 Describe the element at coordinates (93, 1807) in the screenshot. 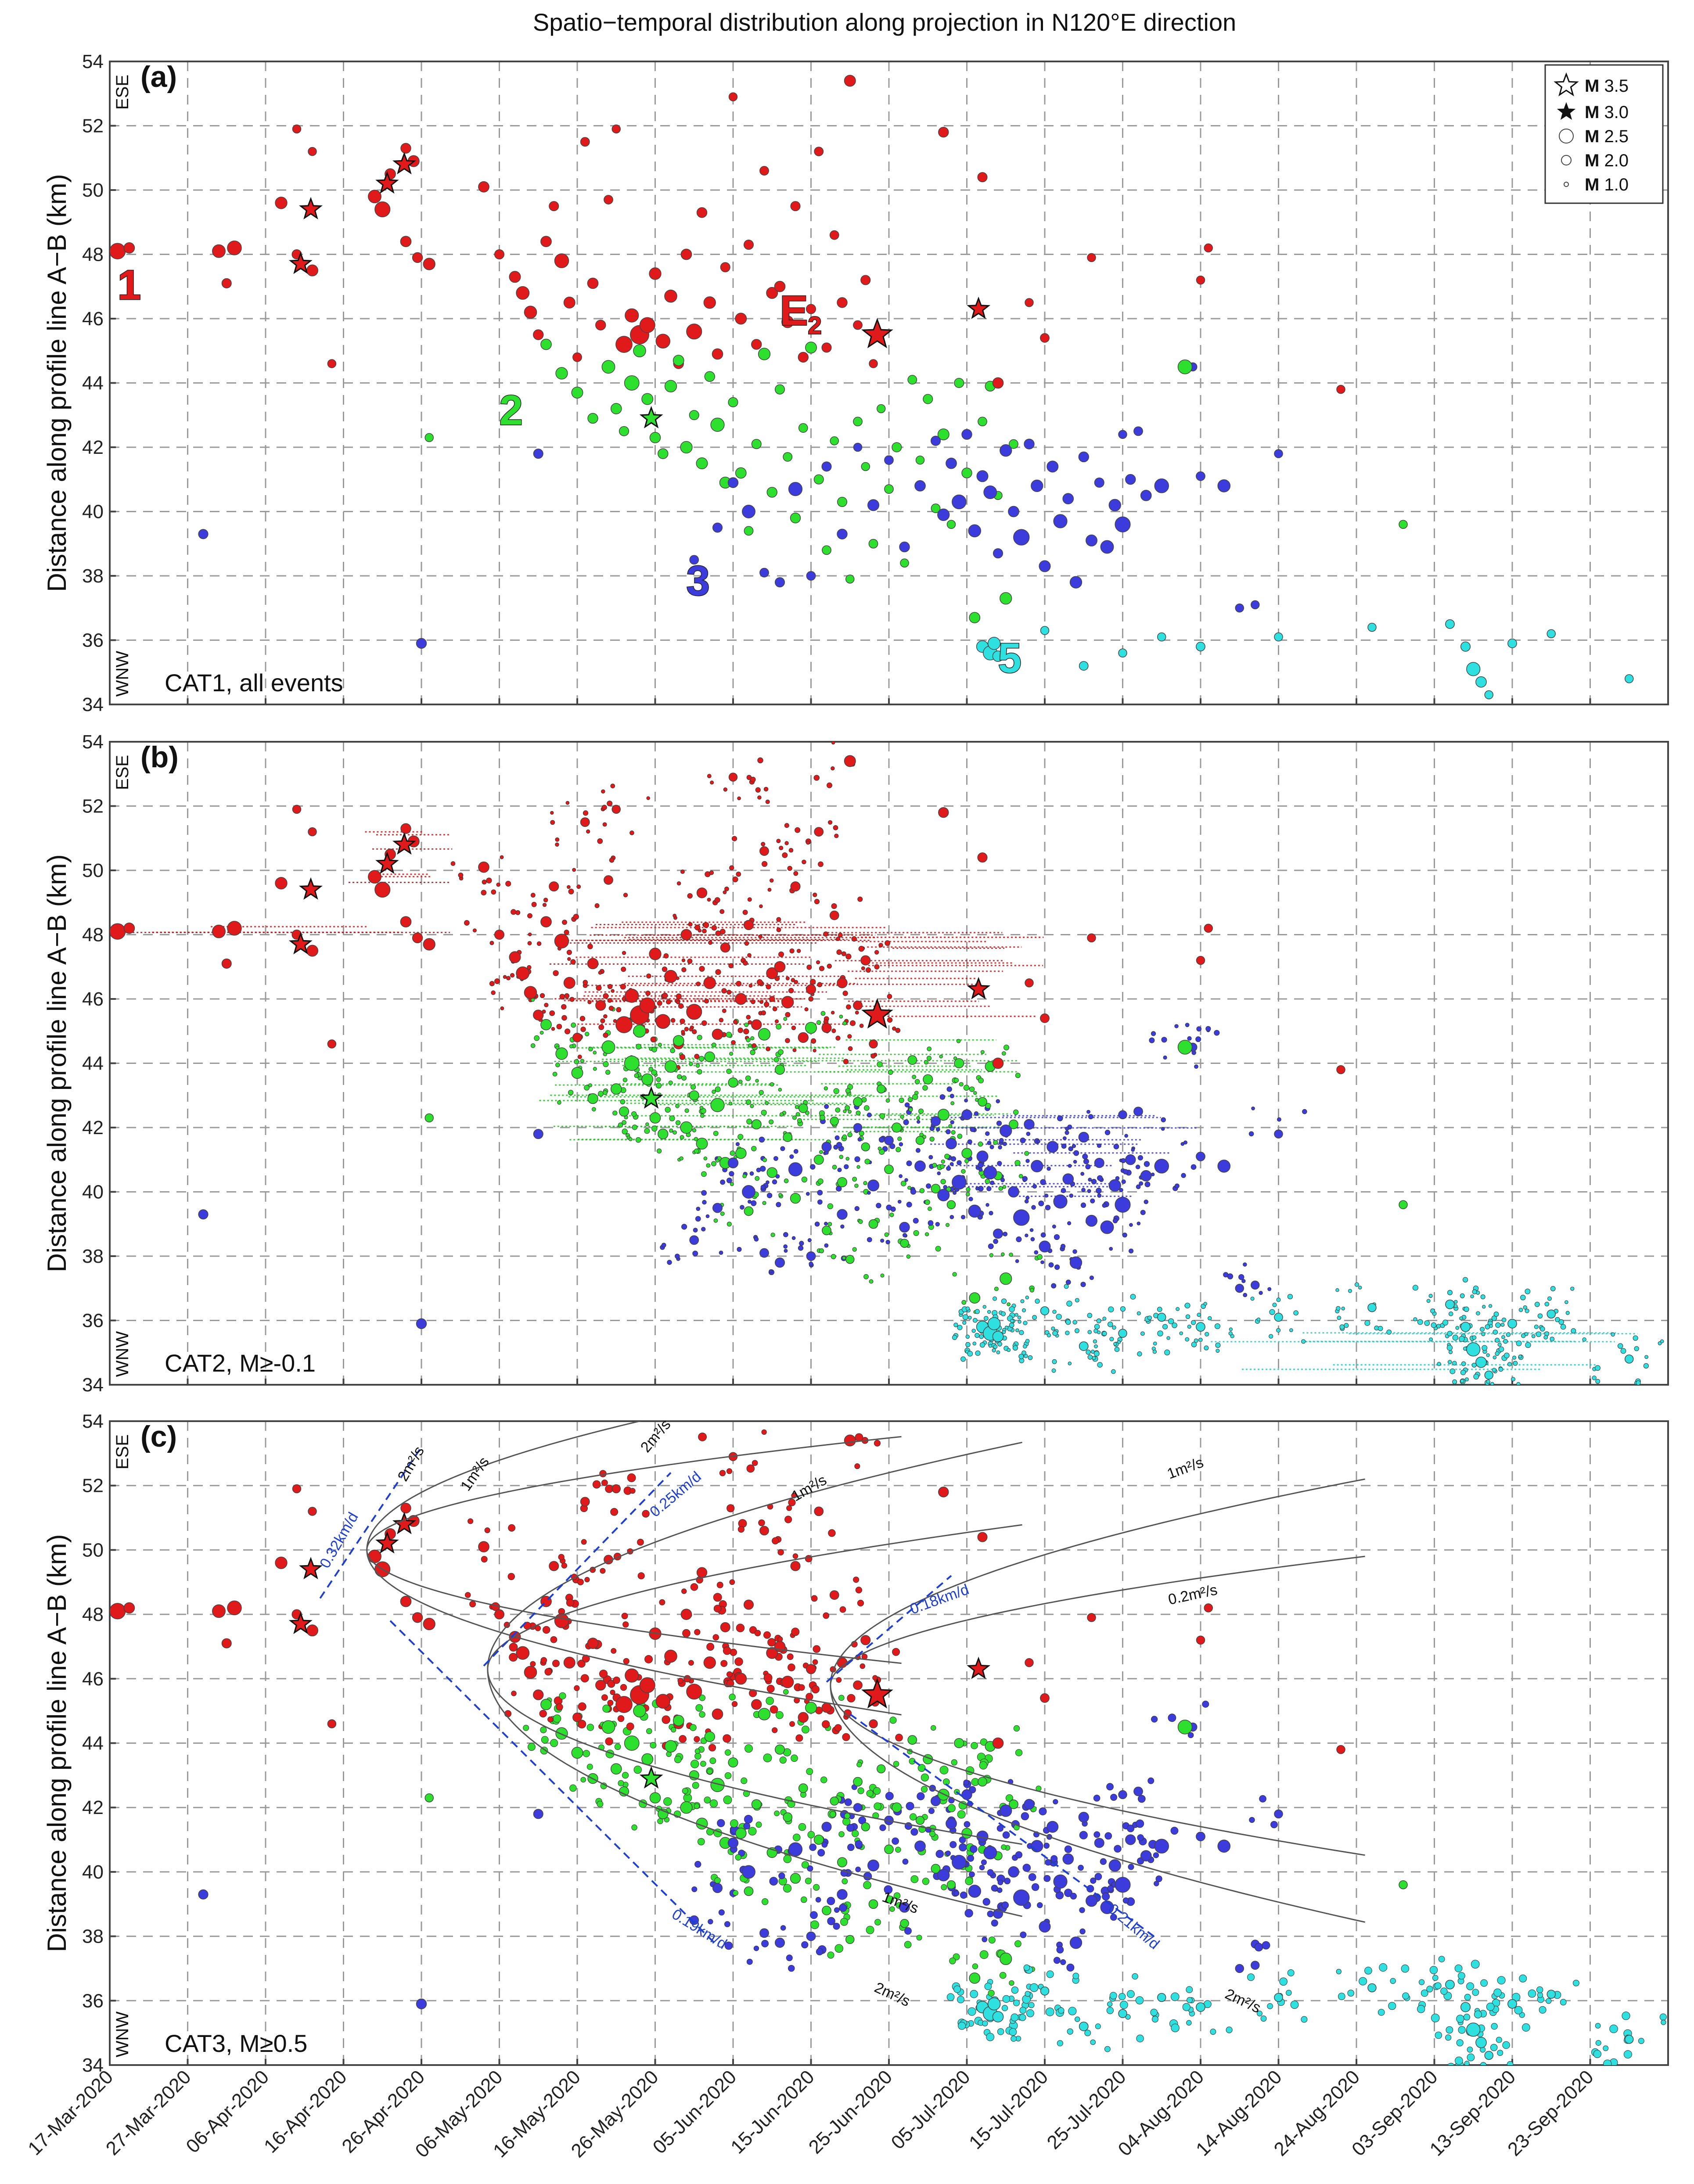

I see `y-tick-label: 42` at that location.